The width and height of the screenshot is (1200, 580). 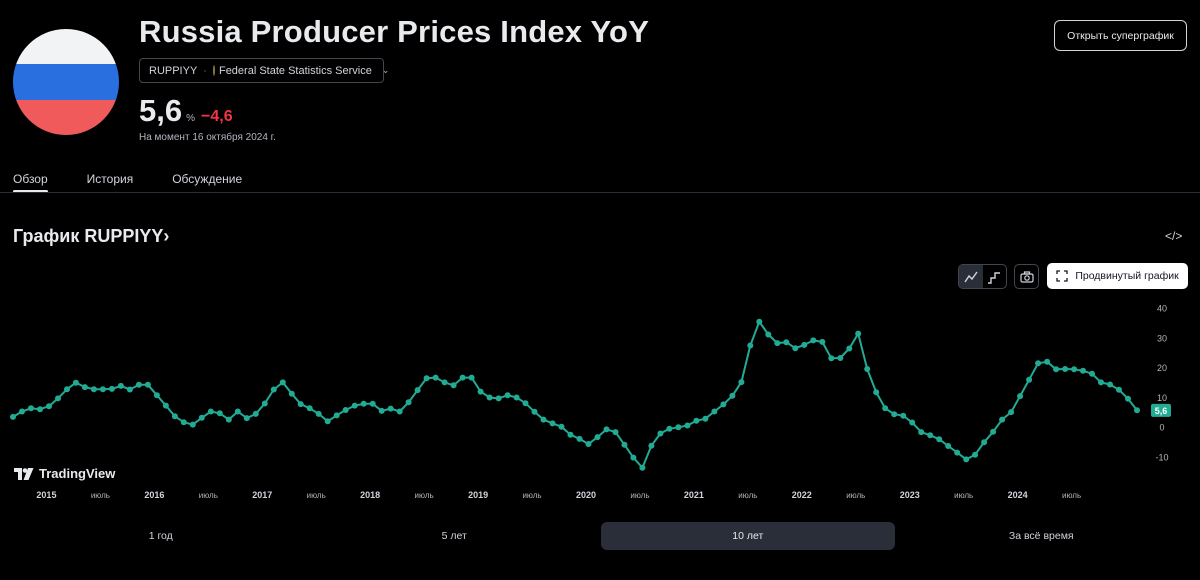 What do you see at coordinates (207, 179) in the screenshot?
I see `tab-discussion: Обсуждение` at bounding box center [207, 179].